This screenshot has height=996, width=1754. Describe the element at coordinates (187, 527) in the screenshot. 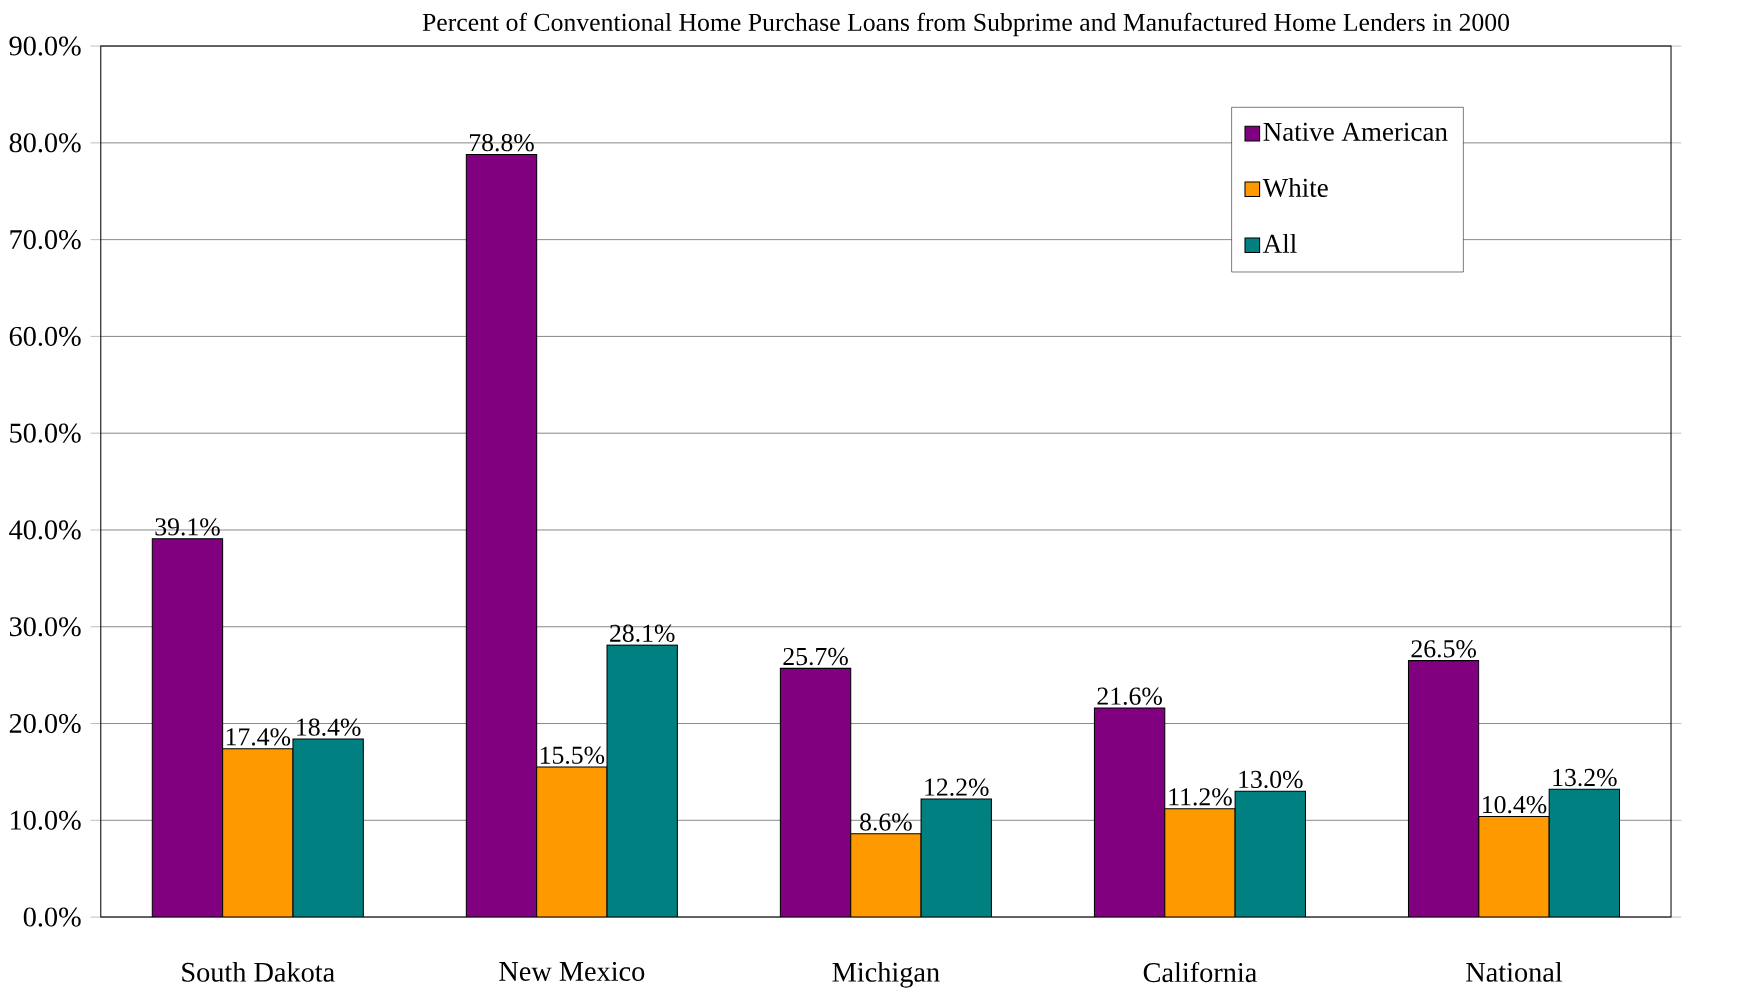

I see `data-label: 39.1%` at that location.